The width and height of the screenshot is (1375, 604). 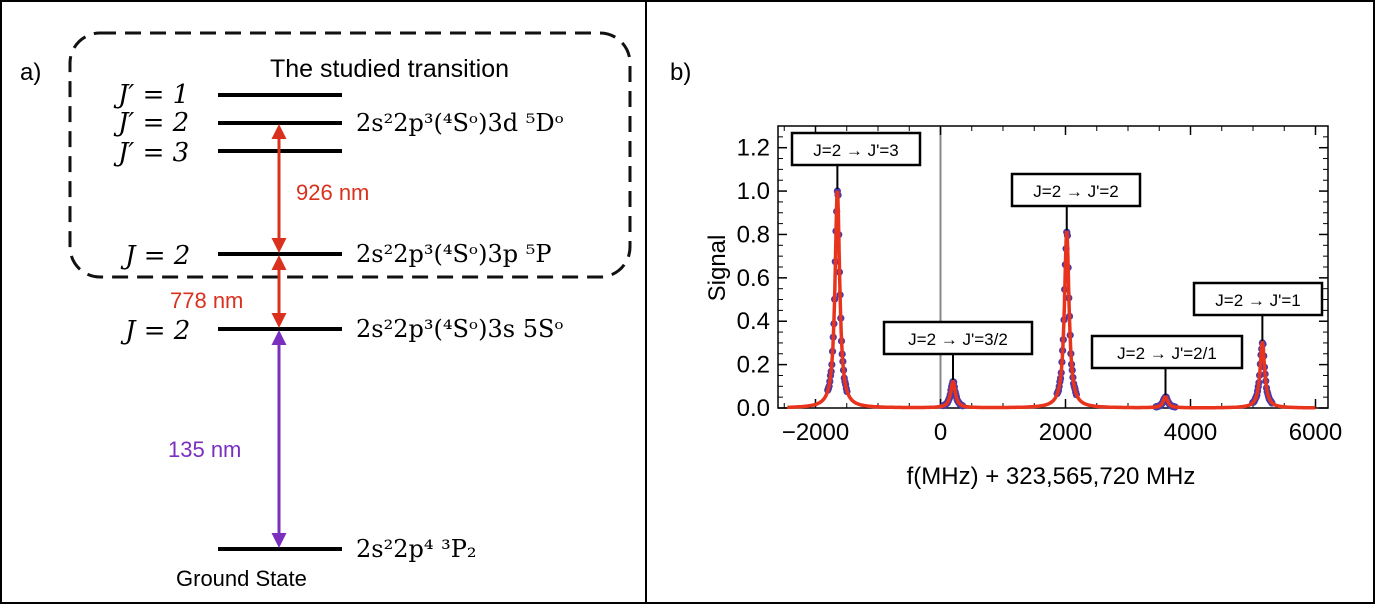 What do you see at coordinates (332, 192) in the screenshot?
I see `label-926nm: 926 nm` at bounding box center [332, 192].